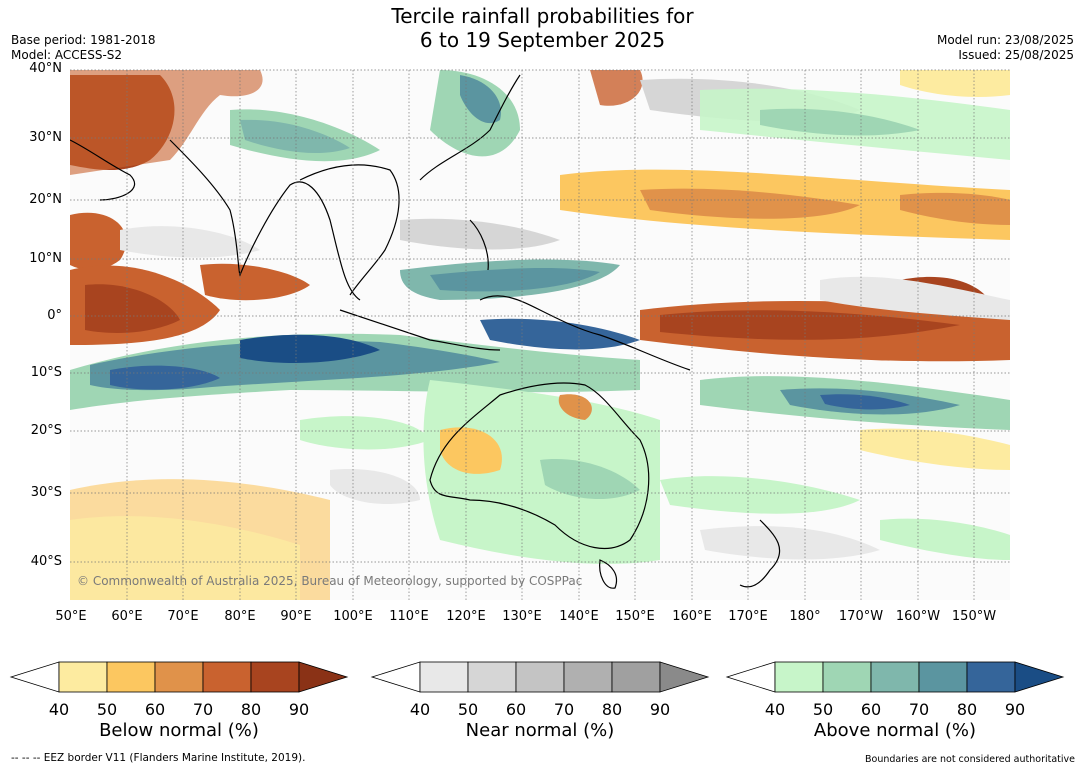 This screenshot has width=1085, height=770. What do you see at coordinates (919, 709) in the screenshot?
I see `cb-above-tick-70: 70` at bounding box center [919, 709].